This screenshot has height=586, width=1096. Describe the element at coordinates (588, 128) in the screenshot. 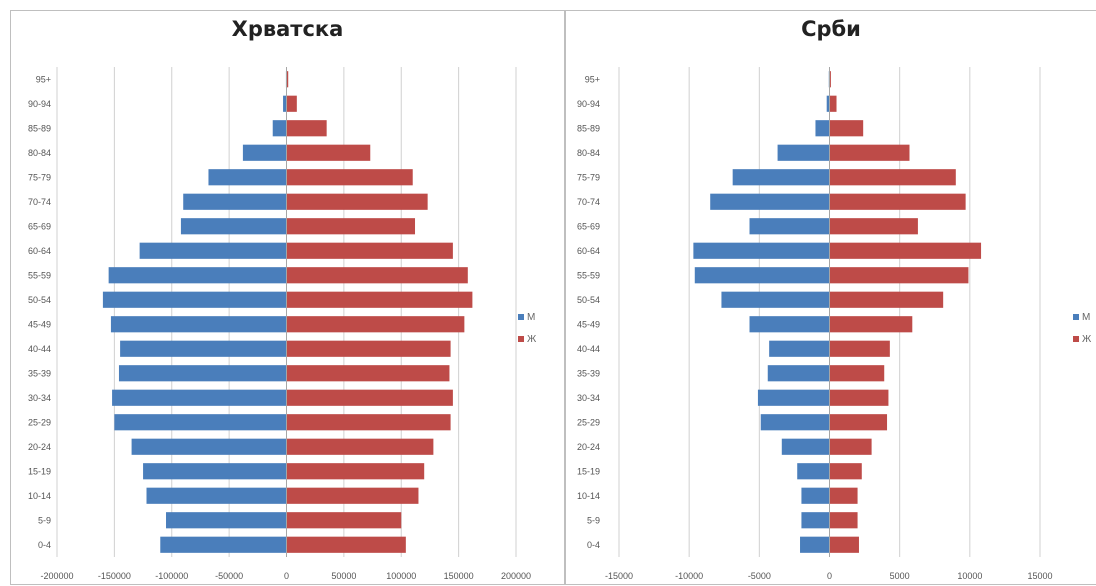

I see `category-label: 85-89` at that location.